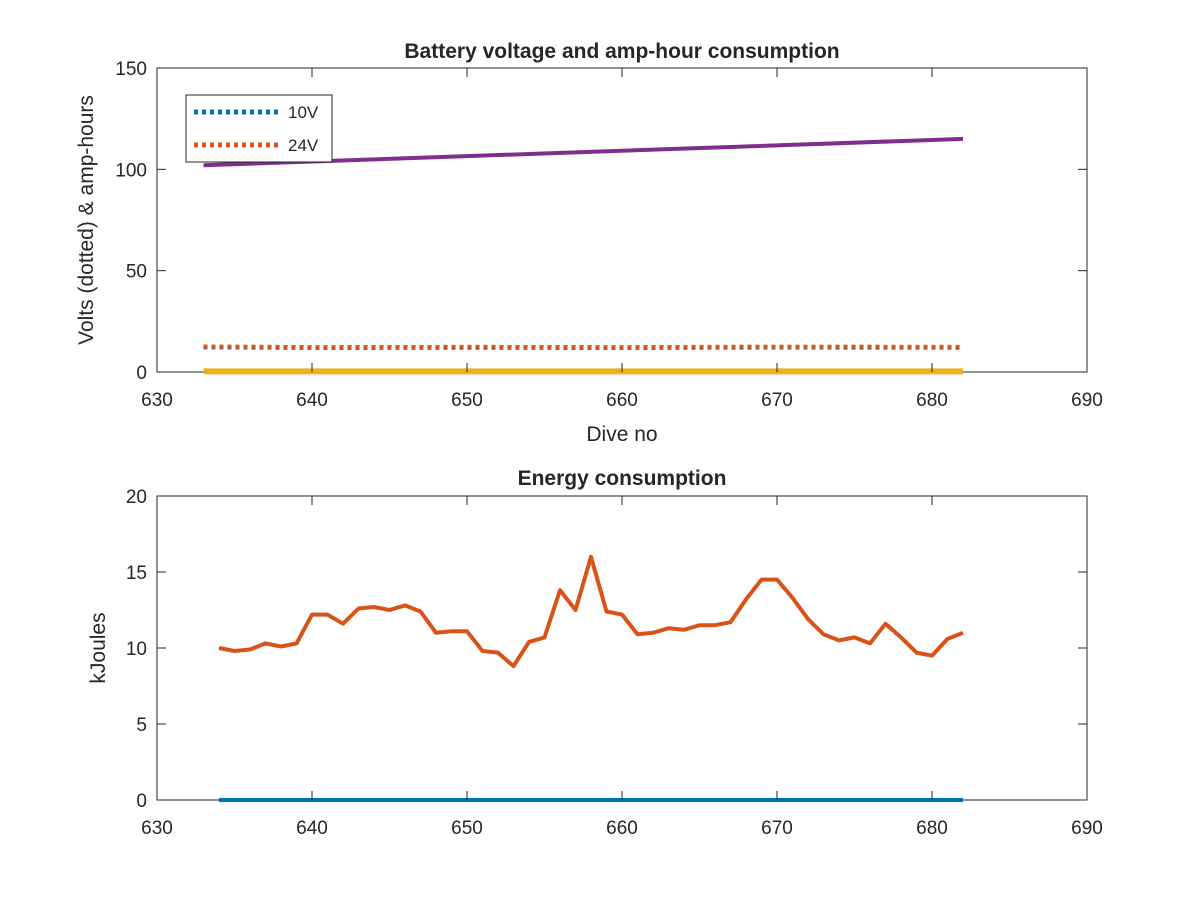  Describe the element at coordinates (136, 573) in the screenshot. I see `y-tick-label: 15` at that location.